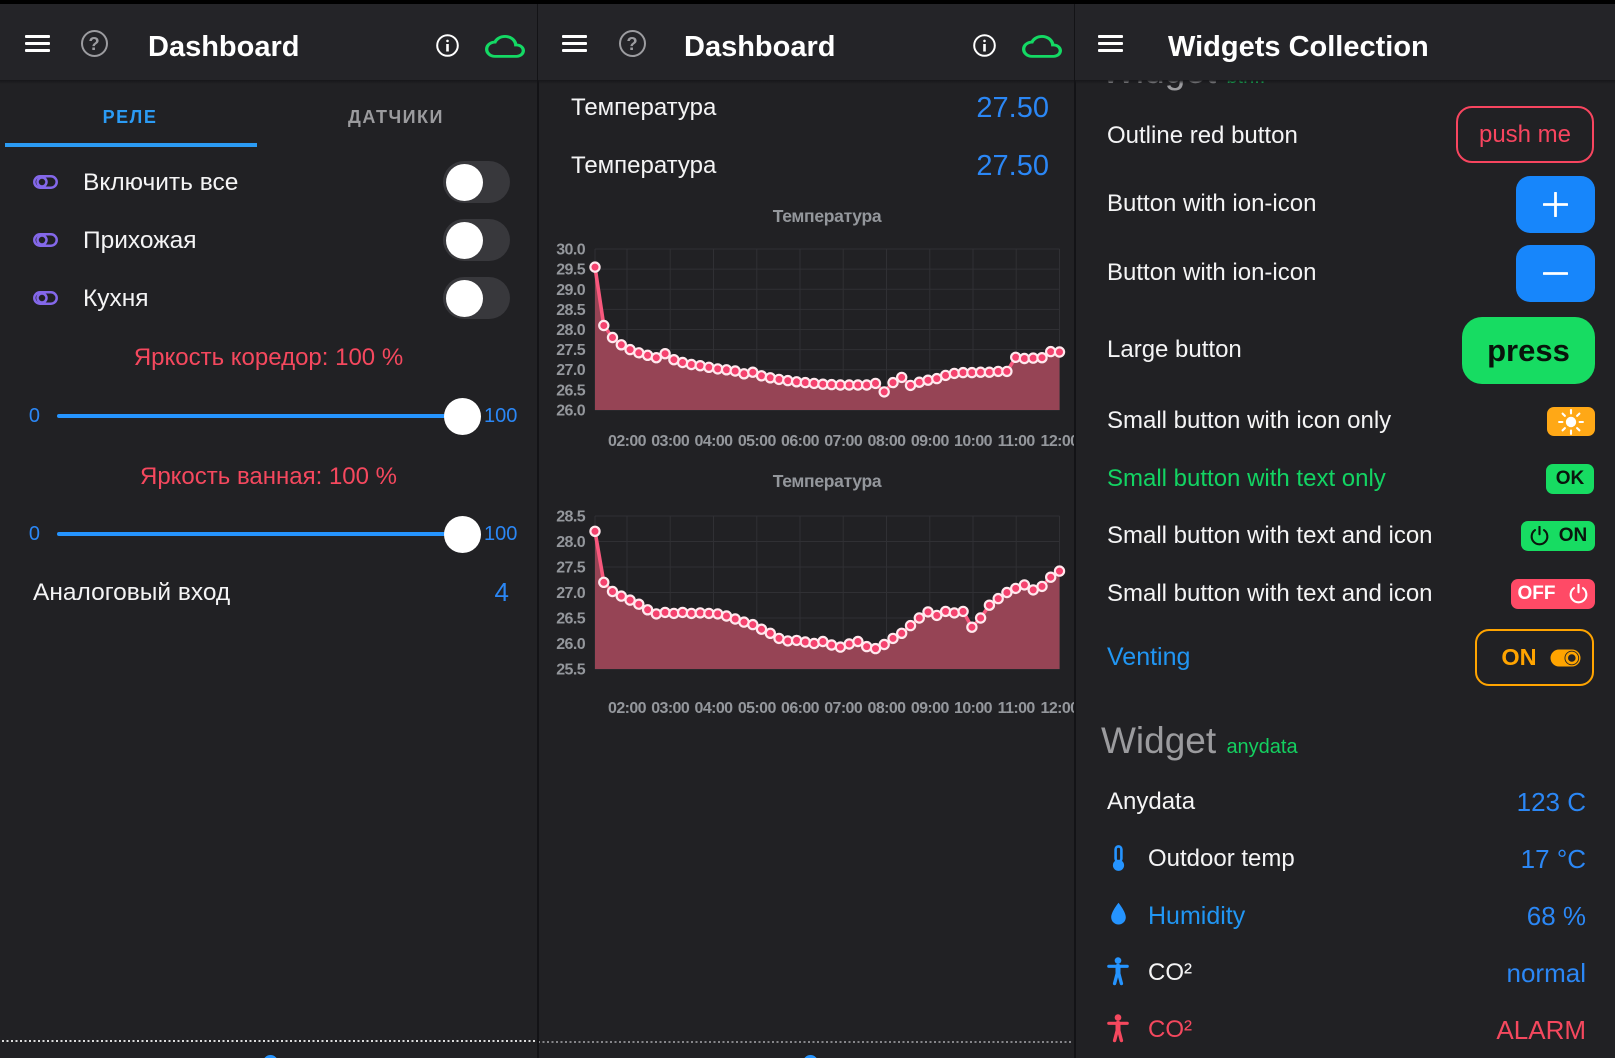 The image size is (1615, 1058). What do you see at coordinates (570, 670) in the screenshot?
I see `svg-text: 25.5` at bounding box center [570, 670].